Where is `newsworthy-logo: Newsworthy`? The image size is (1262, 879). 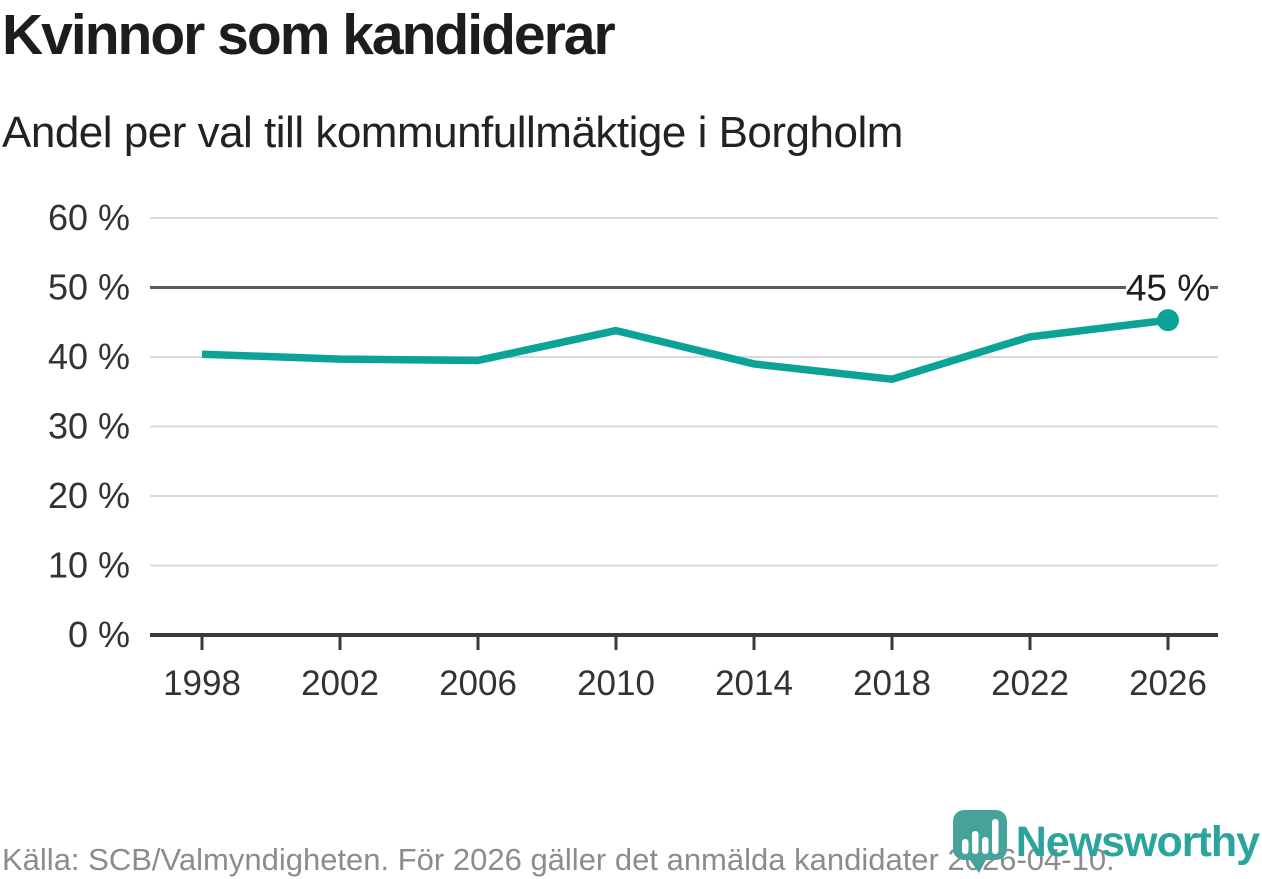 newsworthy-logo: Newsworthy is located at coordinates (1106, 842).